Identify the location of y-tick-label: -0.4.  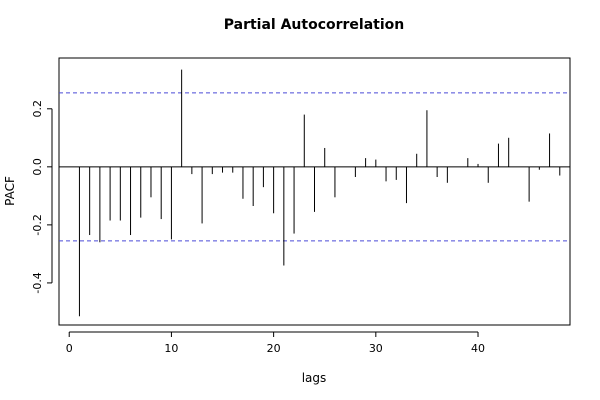
(37, 282).